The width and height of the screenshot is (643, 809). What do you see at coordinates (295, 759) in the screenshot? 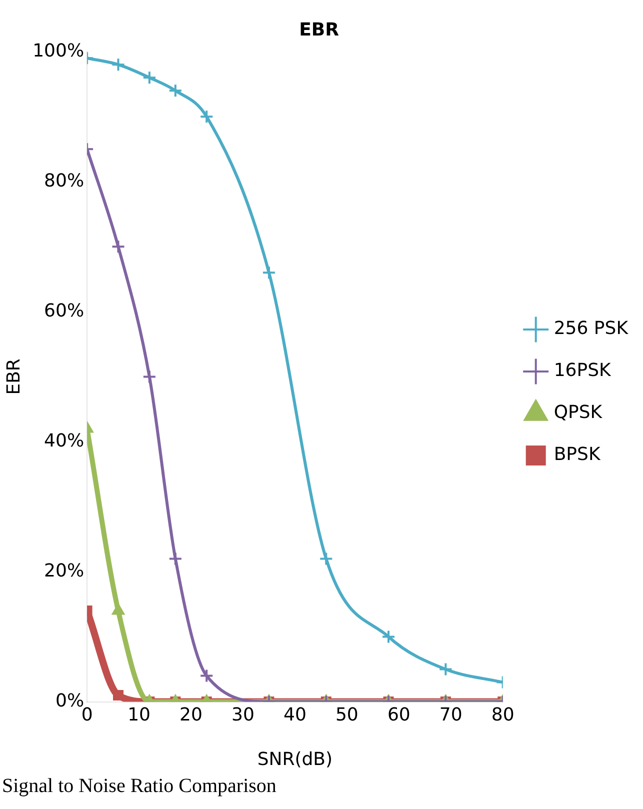
I see `x-axis-title: SNR(dB)` at bounding box center [295, 759].